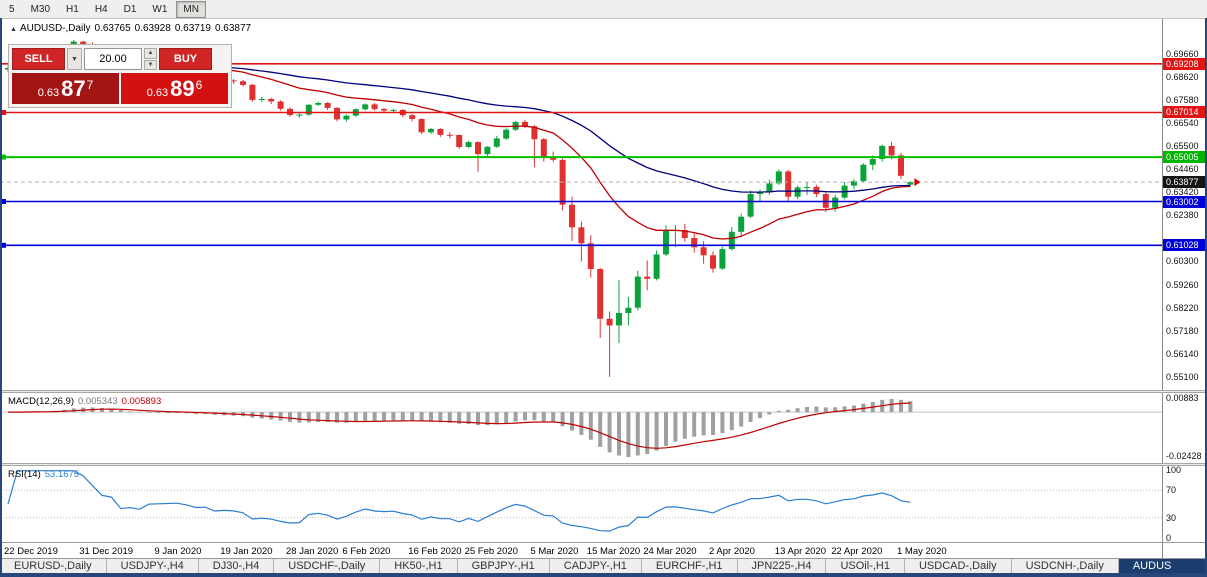 The width and height of the screenshot is (1207, 577). I want to click on sell-price-display: 0.63 87 7, so click(65, 88).